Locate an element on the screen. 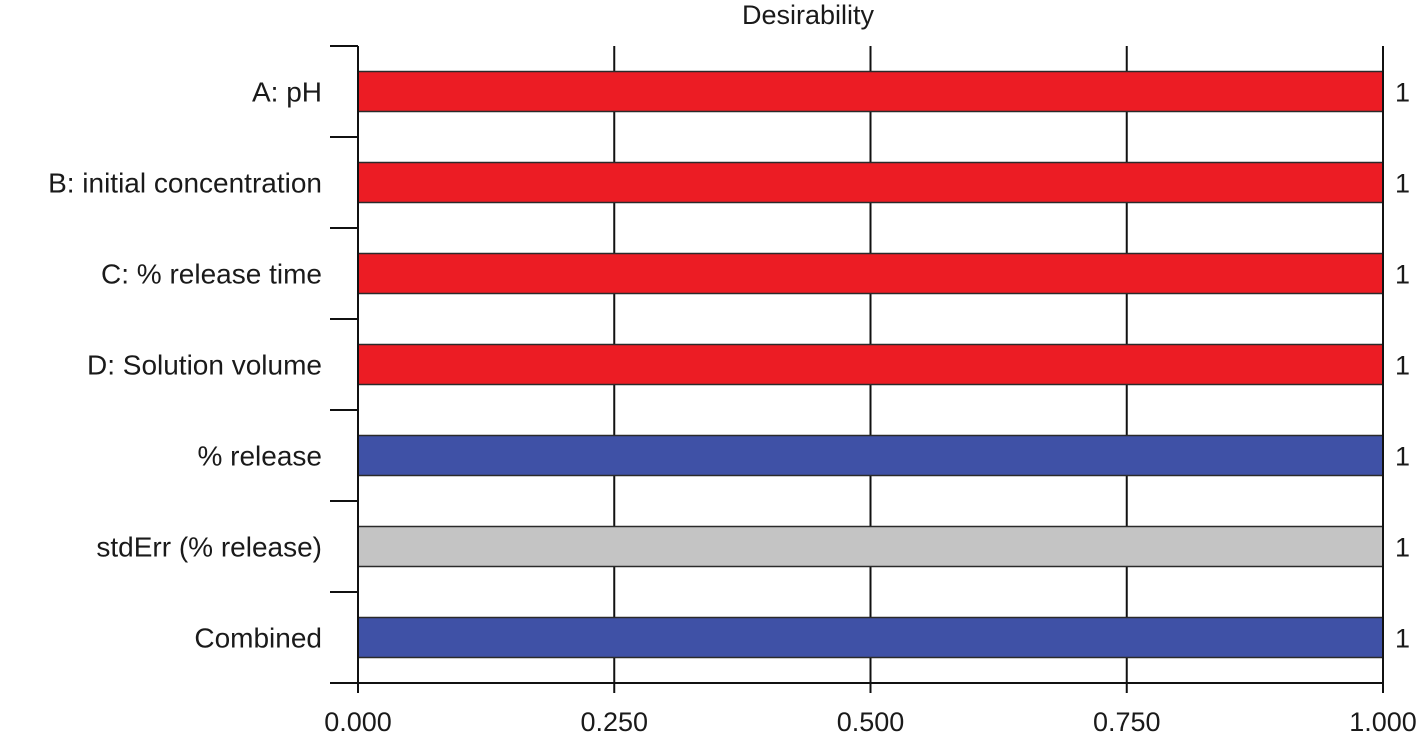 The image size is (1417, 742). x-tick-label: 0.750 is located at coordinates (1127, 722).